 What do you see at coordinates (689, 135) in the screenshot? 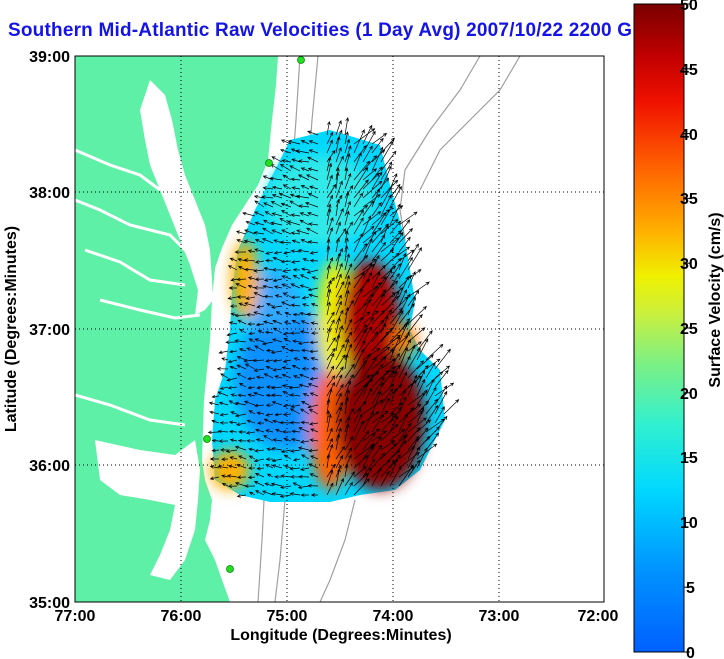
I see `colorbar-tick-label: 40` at bounding box center [689, 135].